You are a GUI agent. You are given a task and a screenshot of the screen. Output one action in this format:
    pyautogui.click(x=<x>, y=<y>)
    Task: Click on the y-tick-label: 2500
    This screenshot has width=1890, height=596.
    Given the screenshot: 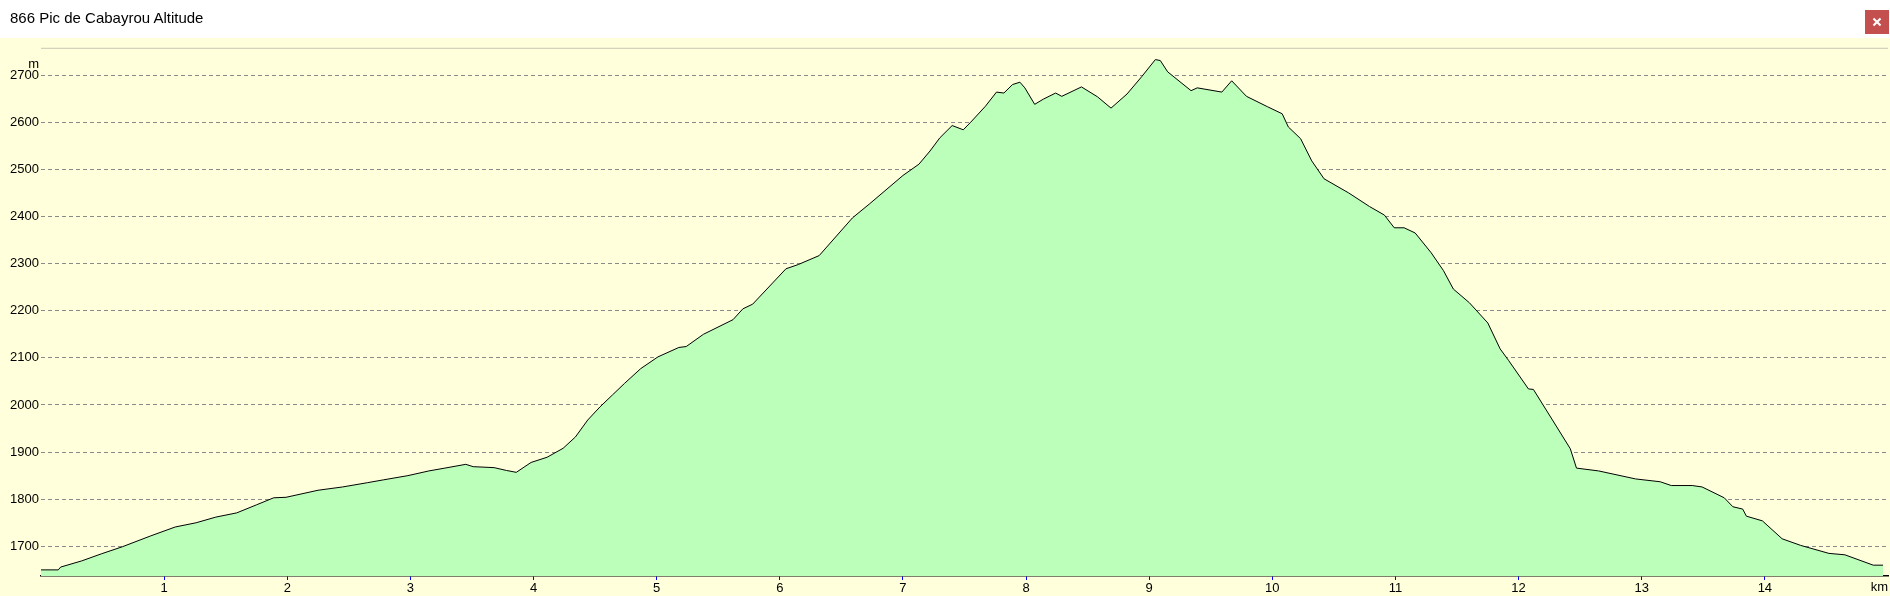 What is the action you would take?
    pyautogui.click(x=24, y=168)
    